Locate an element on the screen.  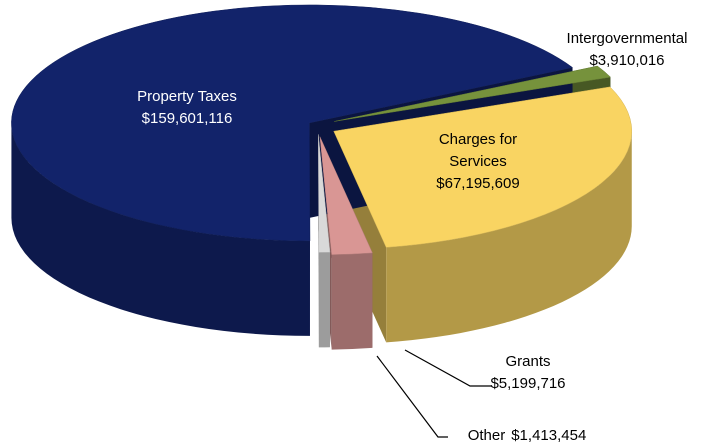
slice-label: Other $1,413,454 is located at coordinates (527, 435).